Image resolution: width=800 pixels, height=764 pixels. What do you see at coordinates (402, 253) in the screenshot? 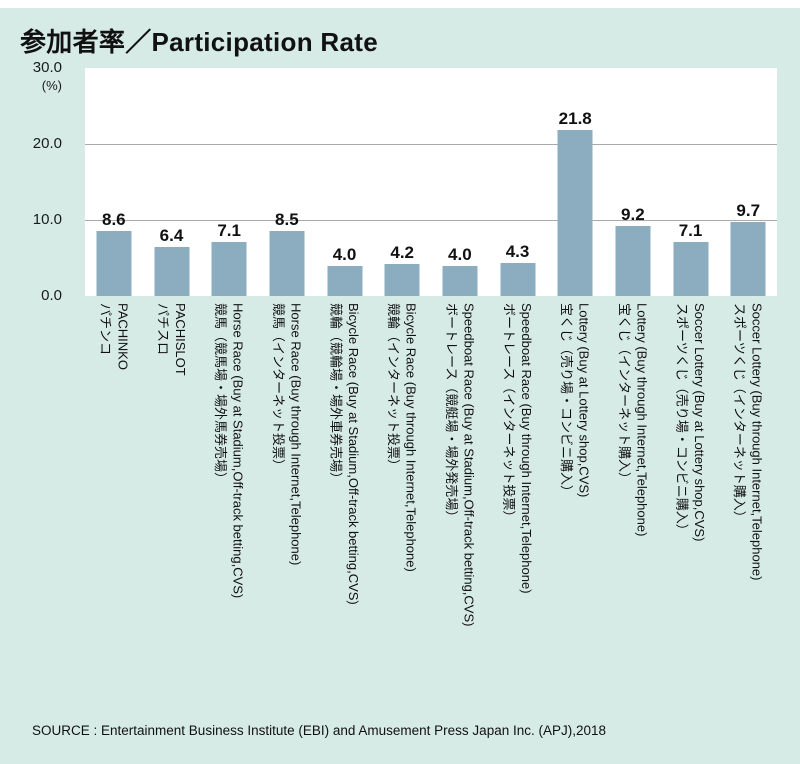
I see `bar-value-label: 4.2` at bounding box center [402, 253].